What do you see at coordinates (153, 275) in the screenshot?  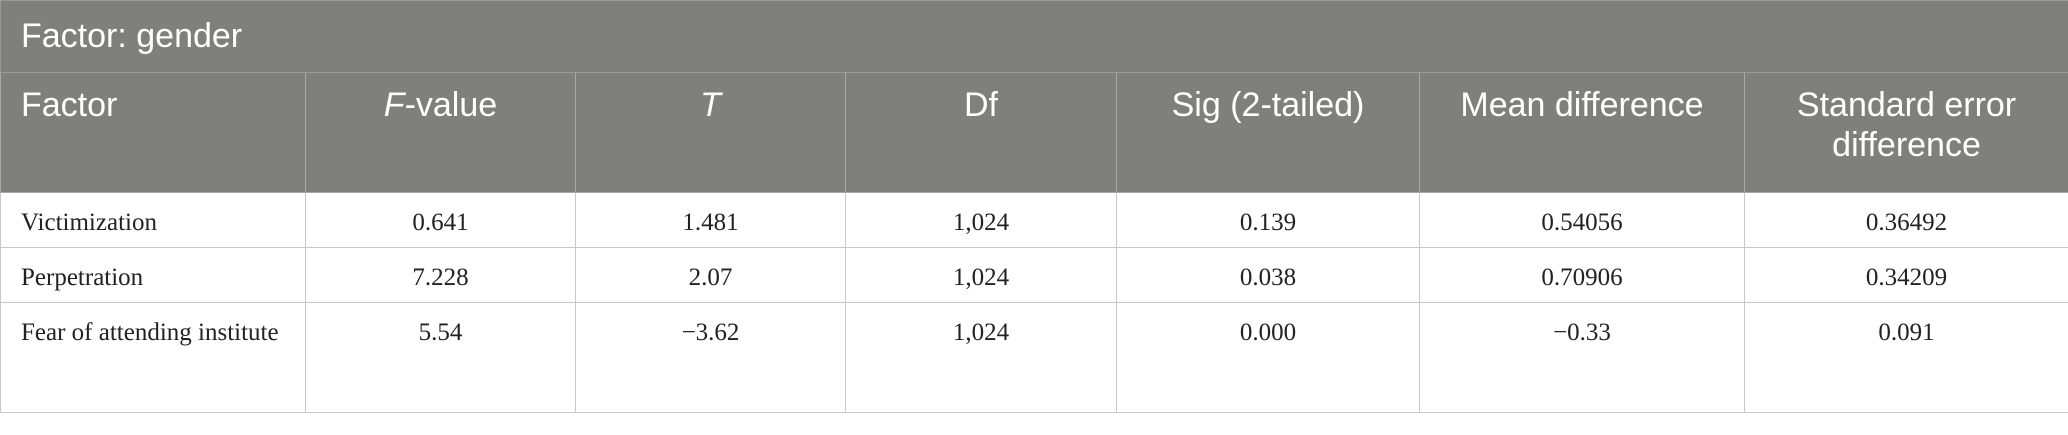 I see `row-label: Perpetration` at bounding box center [153, 275].